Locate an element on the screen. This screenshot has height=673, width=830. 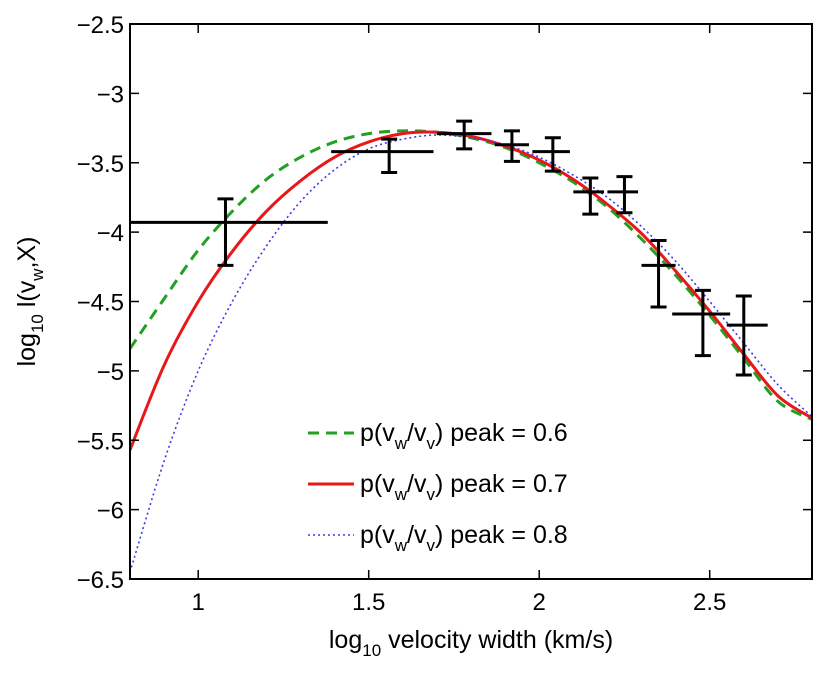
x-axis-label: log10 velocity width (km/s) is located at coordinates (471, 643).